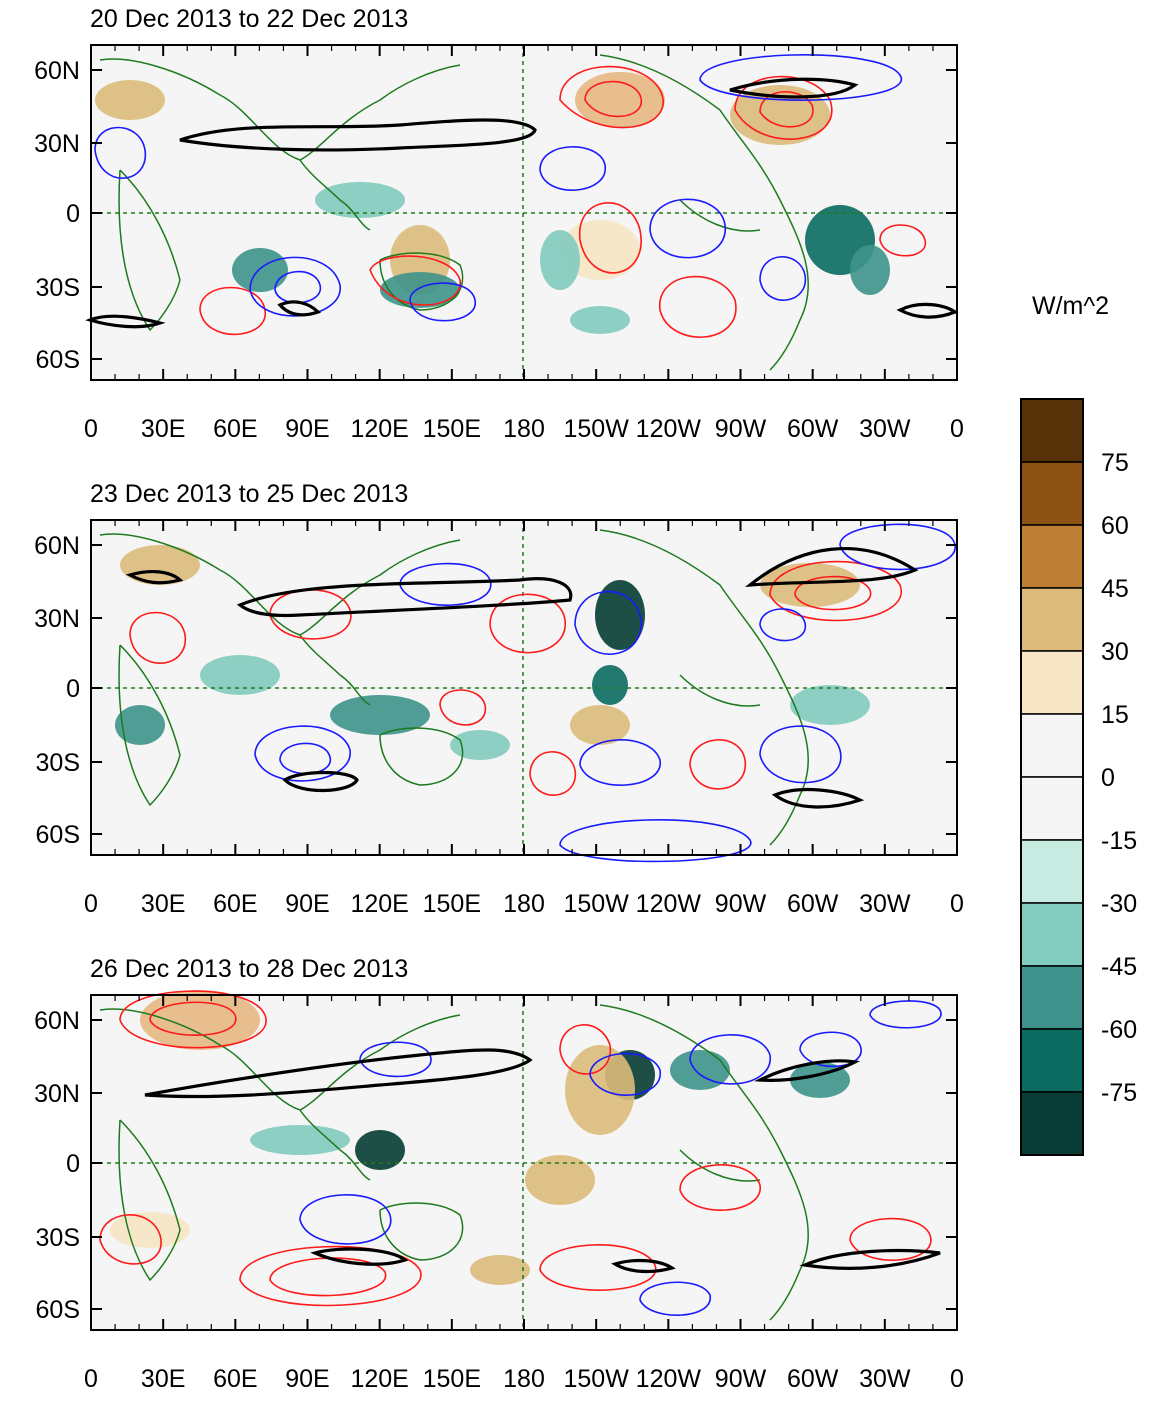 The image size is (1153, 1410). I want to click on lon-tick-label: 120W, so click(669, 429).